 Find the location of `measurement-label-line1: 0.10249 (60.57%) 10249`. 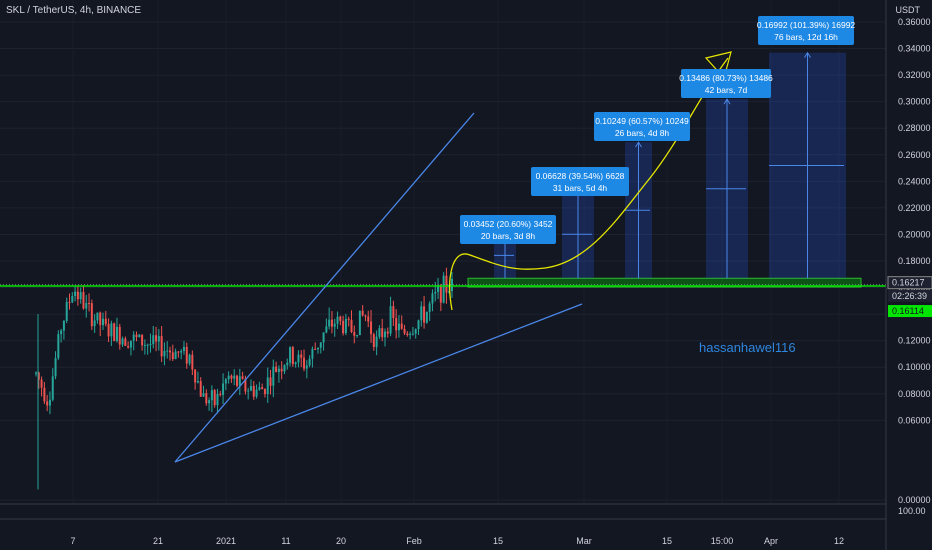

measurement-label-line1: 0.10249 (60.57%) 10249 is located at coordinates (642, 121).